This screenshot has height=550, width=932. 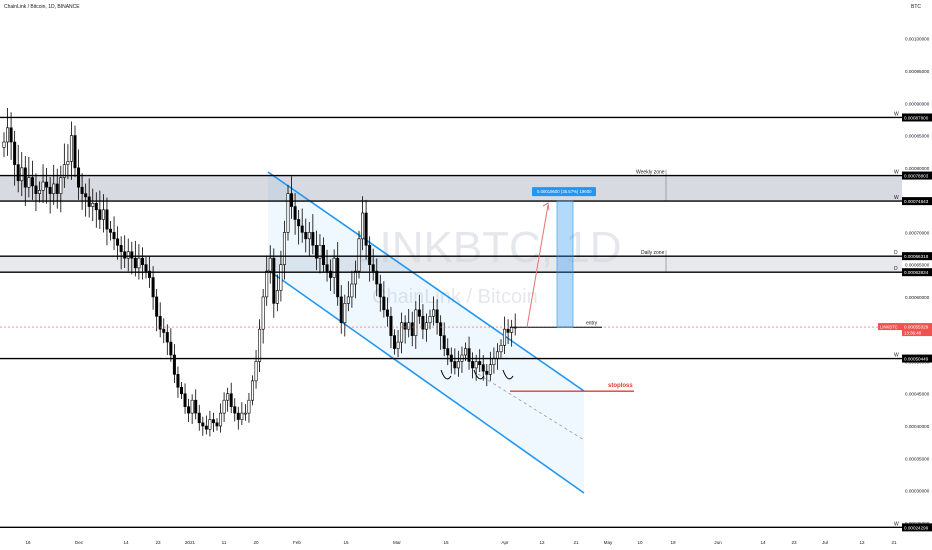 I want to click on symbol-tag, so click(x=890, y=327).